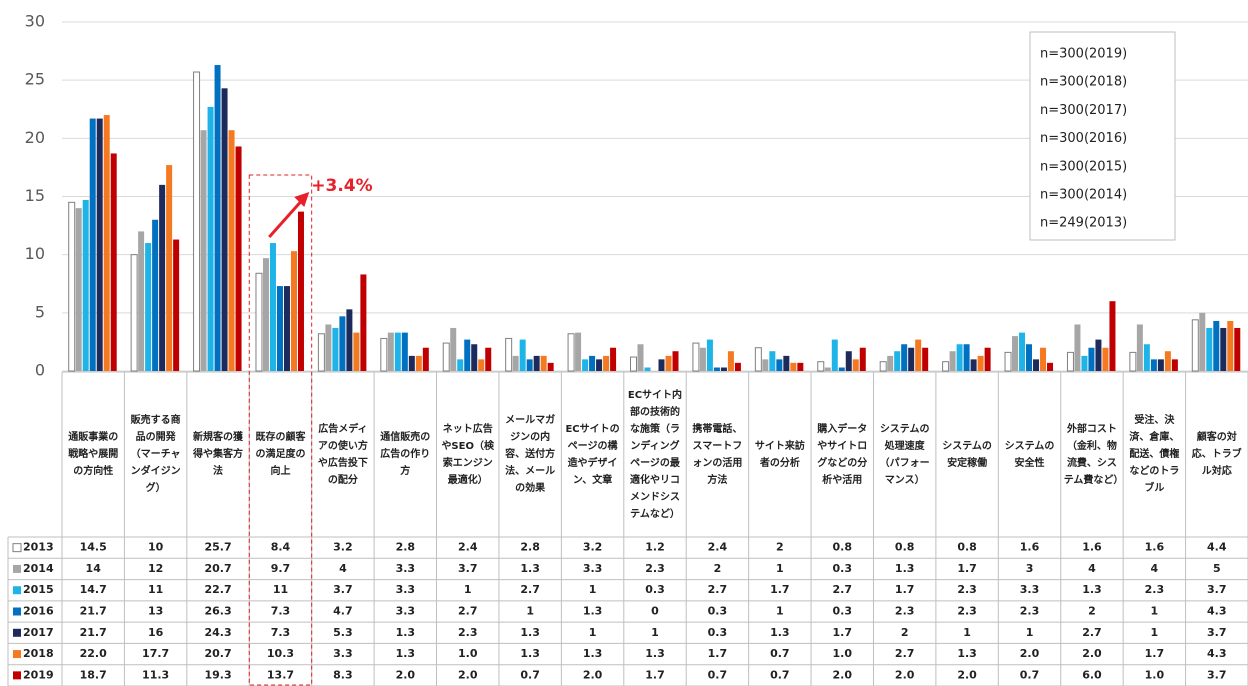 The height and width of the screenshot is (686, 1248). Describe the element at coordinates (93, 653) in the screenshot. I see `table-cell: 22.0` at that location.